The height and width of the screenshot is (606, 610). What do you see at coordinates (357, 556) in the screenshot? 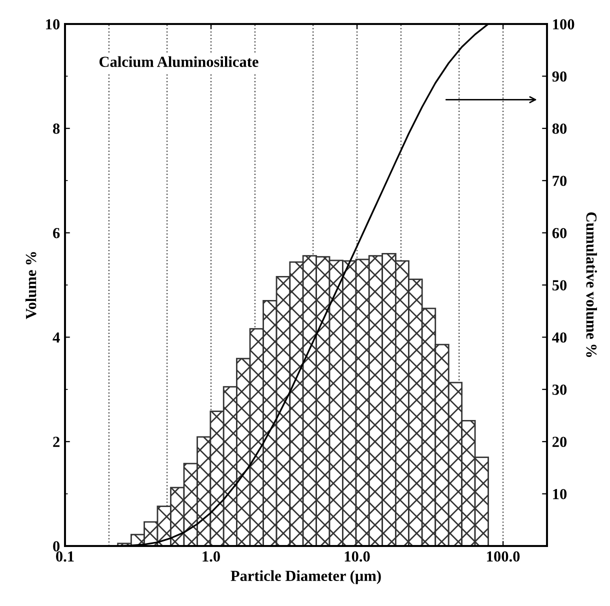
I see `x-tick-label: 10.0` at bounding box center [357, 556].